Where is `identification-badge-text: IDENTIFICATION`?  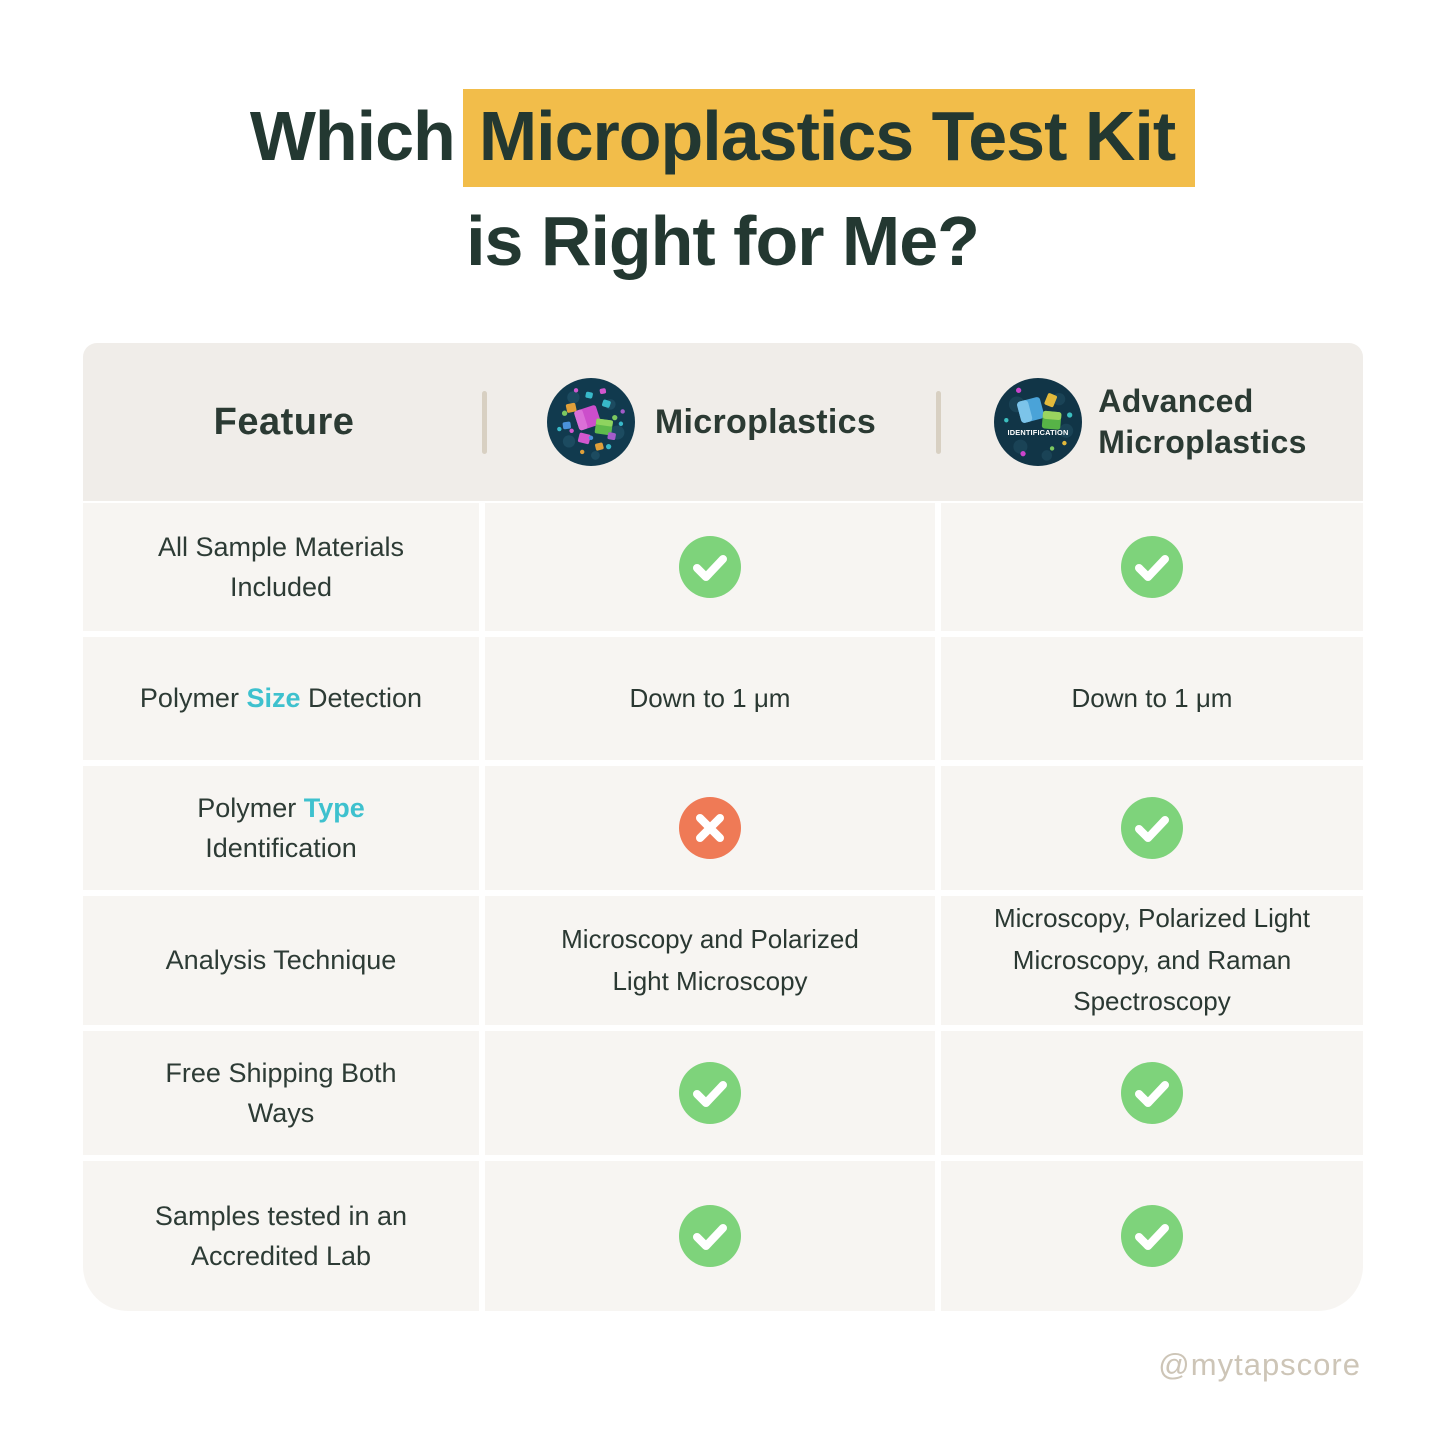
identification-badge-text: IDENTIFICATION is located at coordinates (1038, 432).